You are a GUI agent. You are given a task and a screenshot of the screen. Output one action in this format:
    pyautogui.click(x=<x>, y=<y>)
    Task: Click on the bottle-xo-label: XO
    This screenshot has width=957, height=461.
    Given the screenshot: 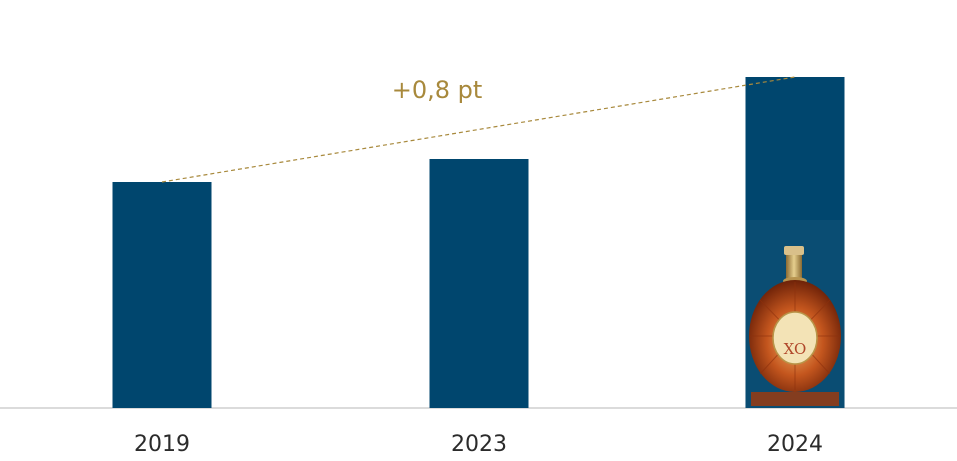 What is the action you would take?
    pyautogui.click(x=795, y=349)
    